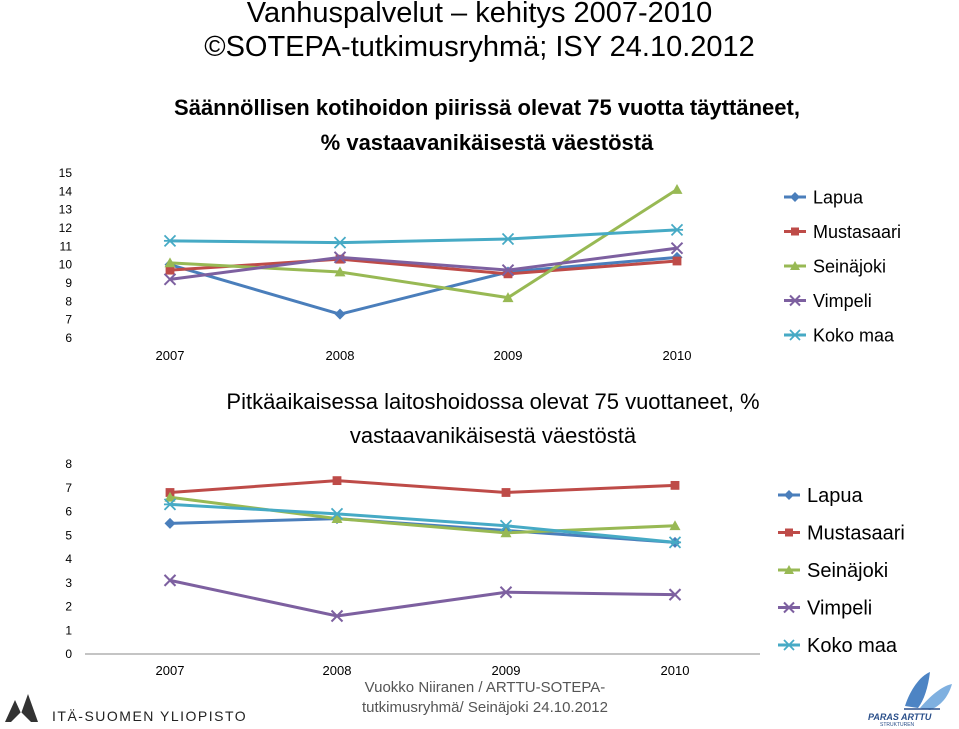  I want to click on chart-1-series-mustasaari, so click(423, 266).